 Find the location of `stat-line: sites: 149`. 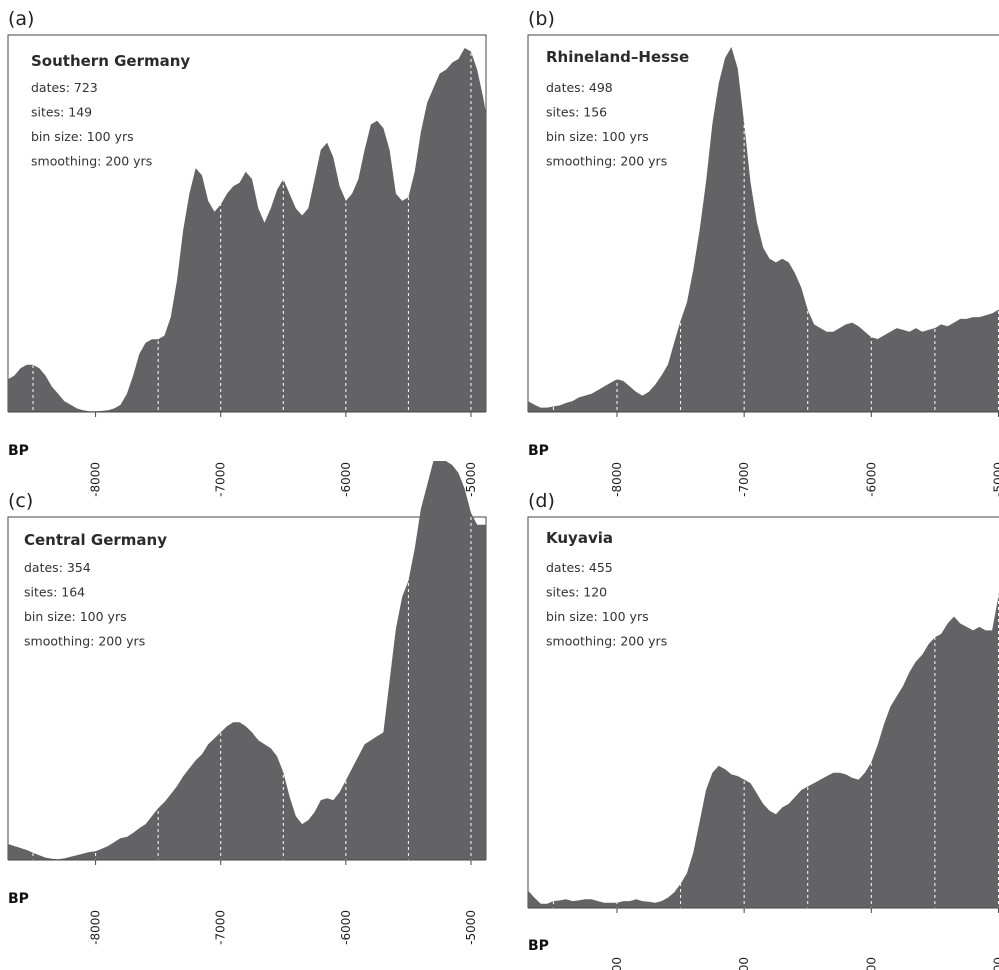

stat-line: sites: 149 is located at coordinates (61, 112).